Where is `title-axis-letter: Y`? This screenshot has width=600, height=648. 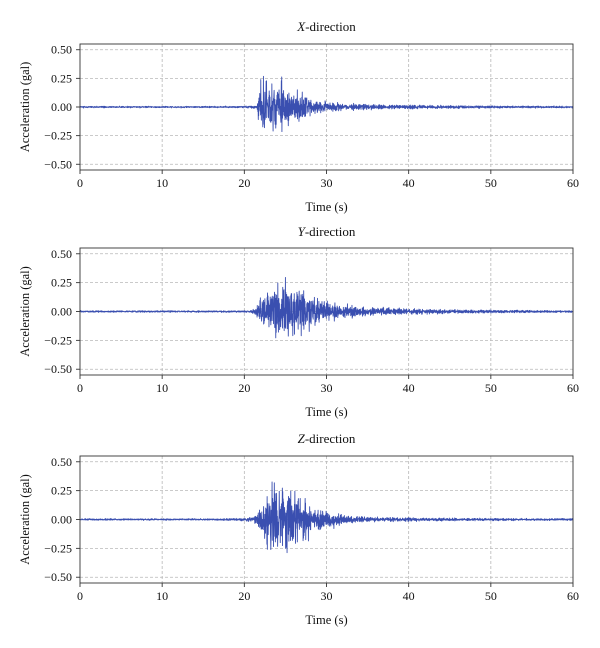
title-axis-letter: Y is located at coordinates (302, 231).